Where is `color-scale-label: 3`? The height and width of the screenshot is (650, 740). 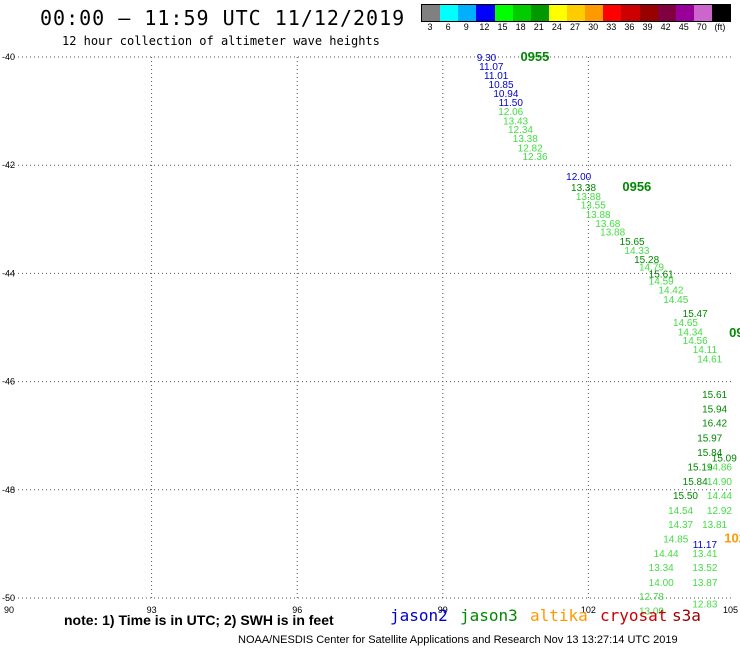
color-scale-label: 3 is located at coordinates (430, 27).